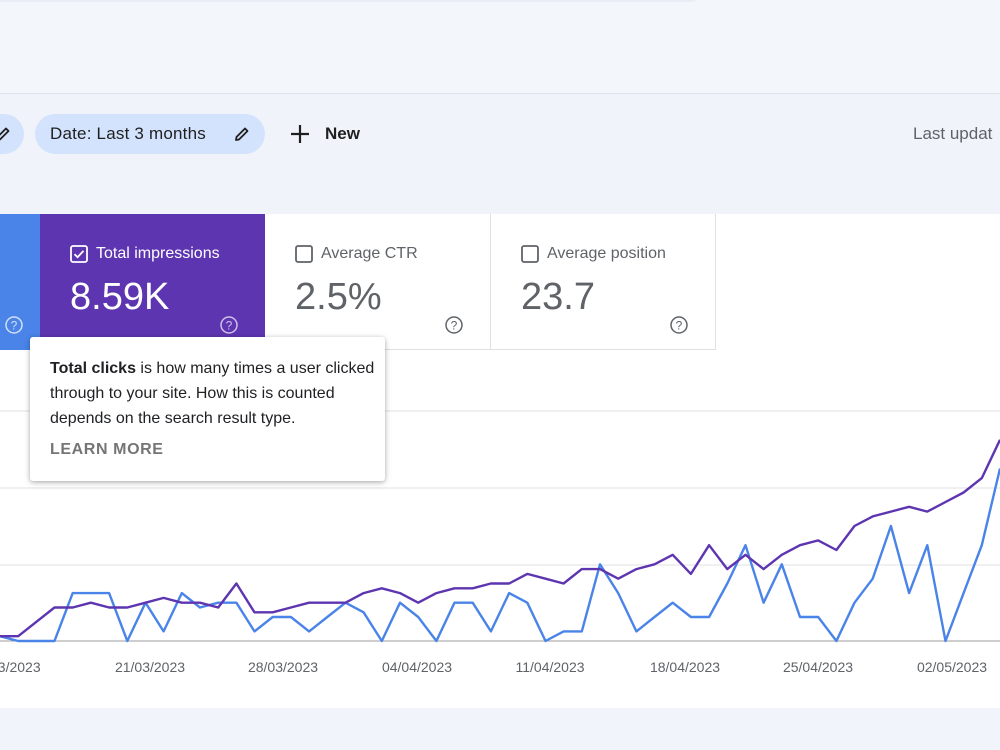 The width and height of the screenshot is (1000, 750). Describe the element at coordinates (953, 133) in the screenshot. I see `last-updated-text: Last updat` at that location.